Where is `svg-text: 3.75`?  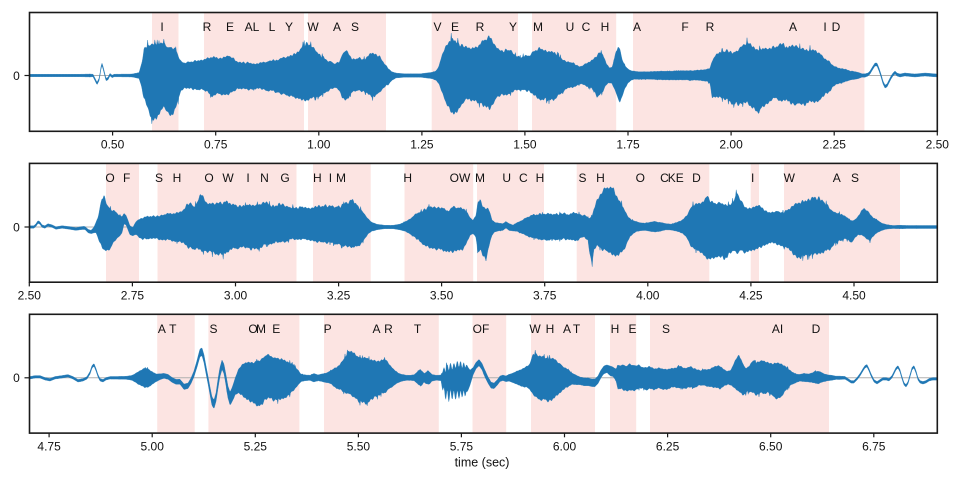 svg-text: 3.75 is located at coordinates (545, 296).